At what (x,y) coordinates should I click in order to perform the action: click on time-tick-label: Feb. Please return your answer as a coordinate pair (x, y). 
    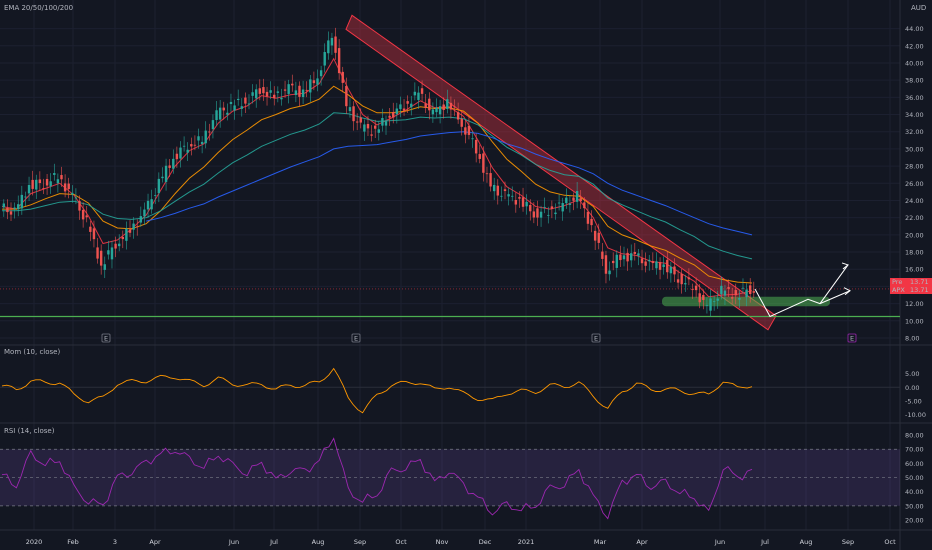
    Looking at the image, I should click on (73, 542).